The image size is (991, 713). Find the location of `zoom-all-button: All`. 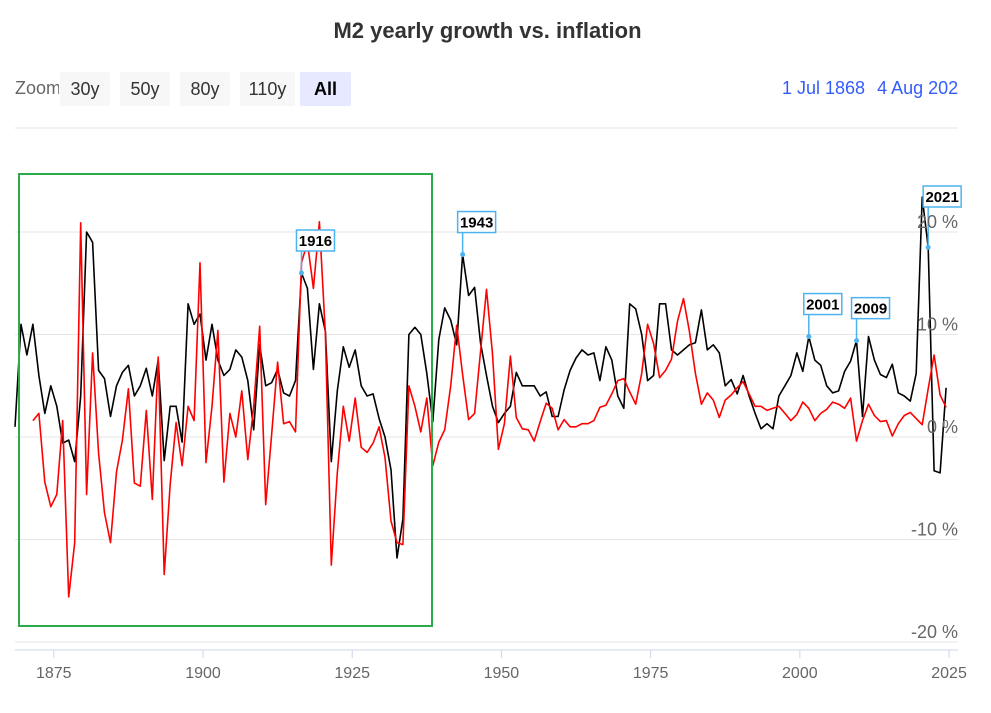

zoom-all-button: All is located at coordinates (325, 89).